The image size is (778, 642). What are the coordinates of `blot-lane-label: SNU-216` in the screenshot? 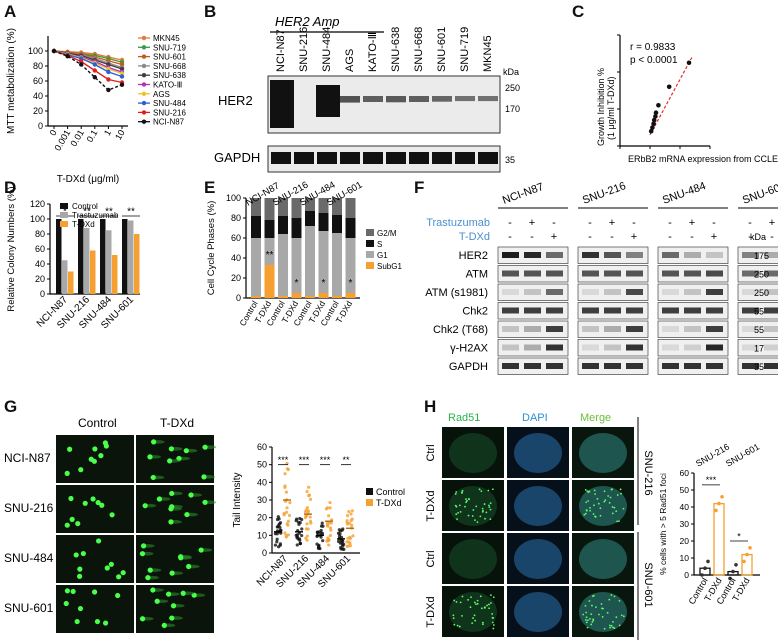 It's located at (304, 49).